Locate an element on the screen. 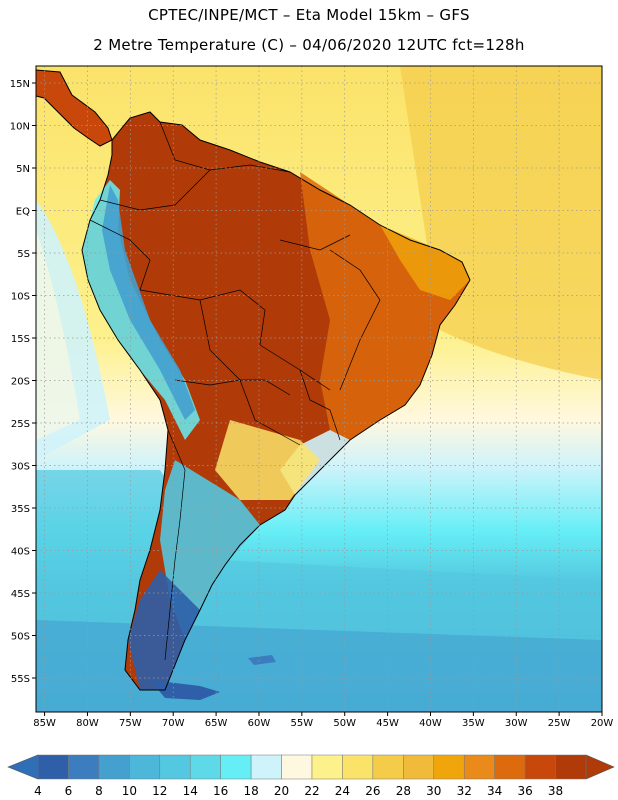  lat-tick-label: 55S is located at coordinates (20, 679).